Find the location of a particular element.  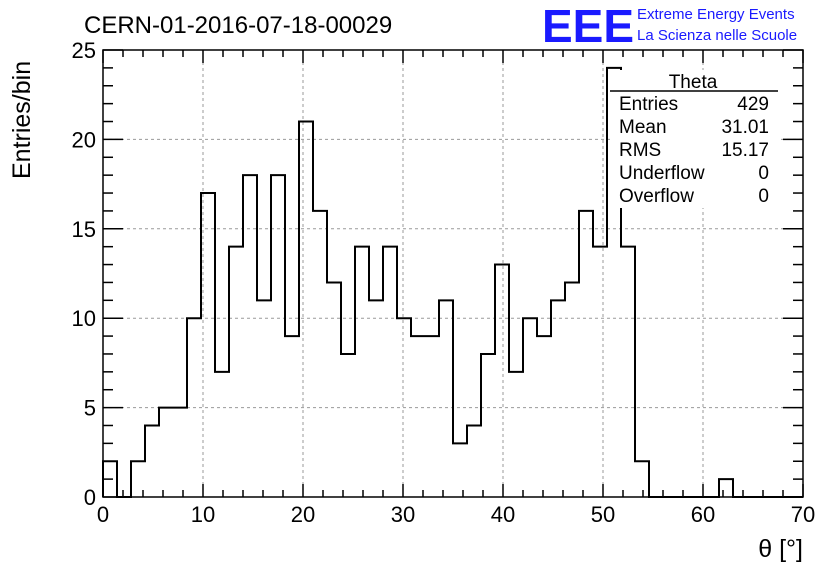

x-tick-label: 60 is located at coordinates (703, 514).